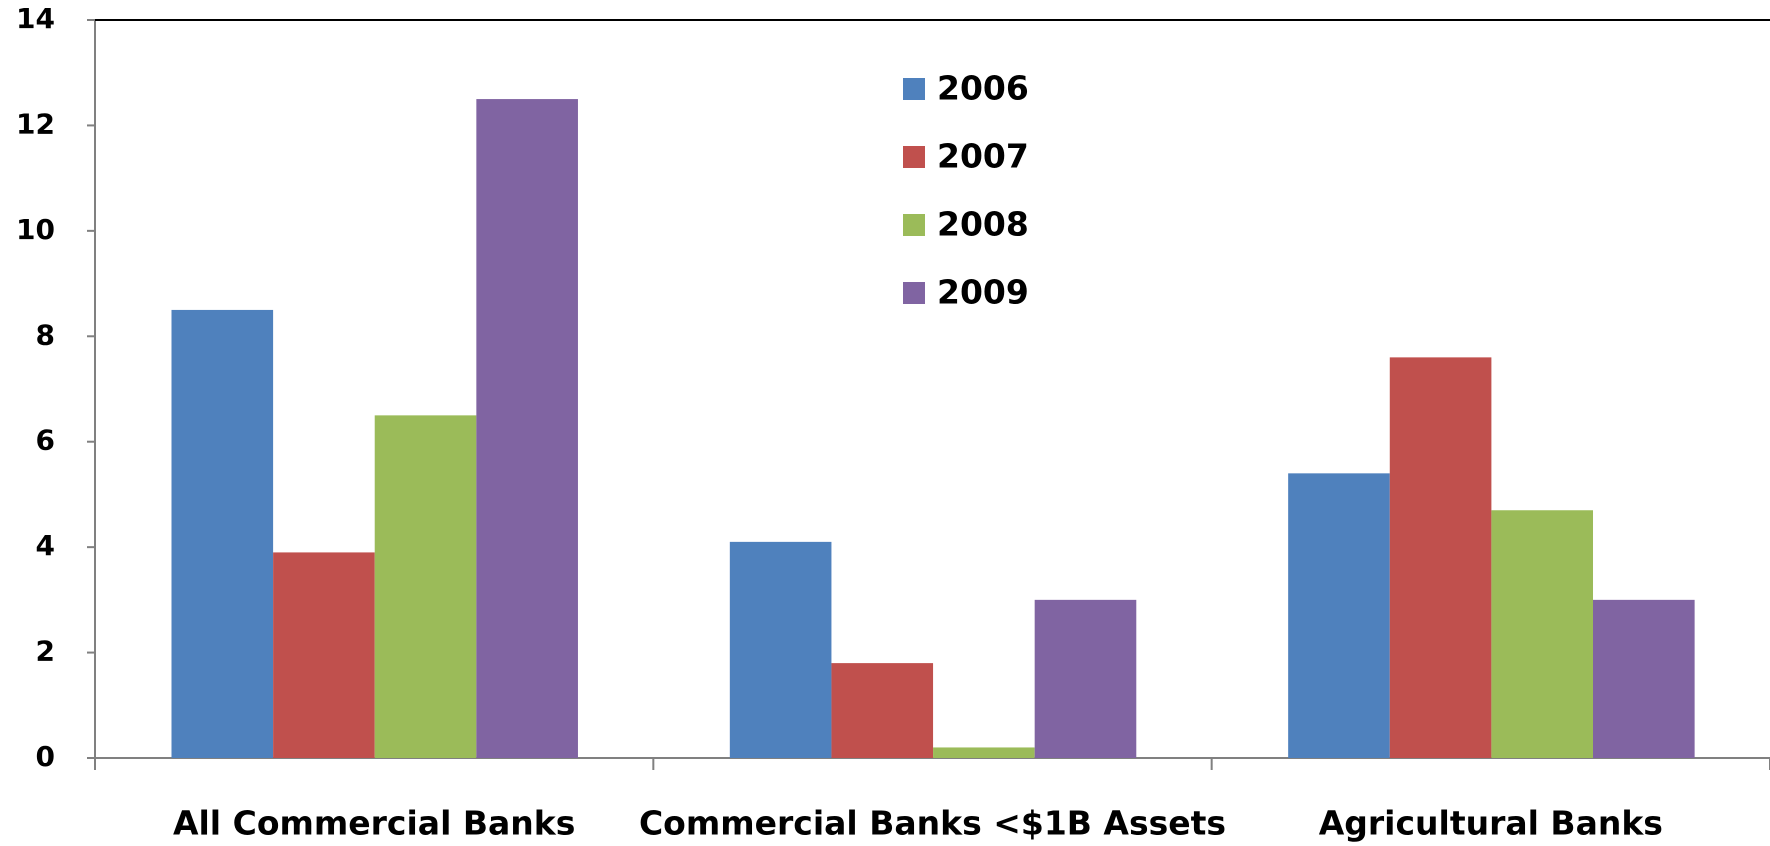 This screenshot has width=1770, height=846. I want to click on legend-label: 2006, so click(983, 88).